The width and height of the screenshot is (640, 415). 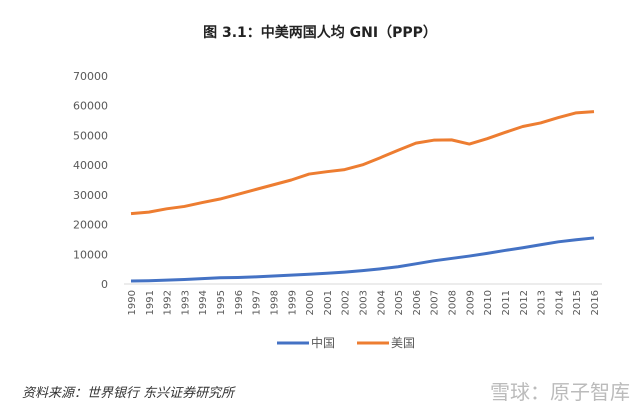 I want to click on y-tick-label: 40000, so click(x=90, y=165).